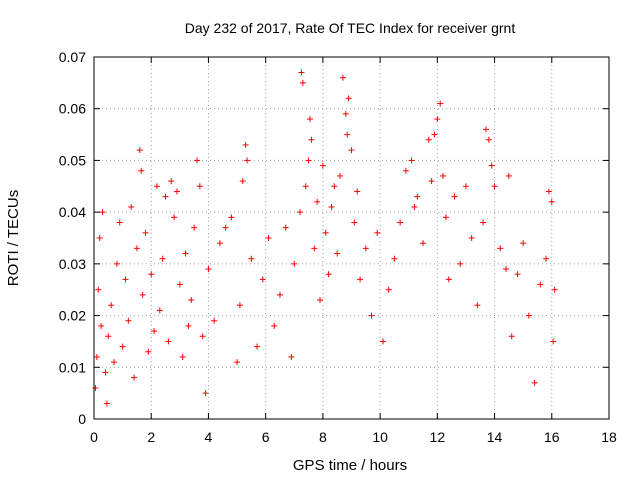 The height and width of the screenshot is (480, 640). What do you see at coordinates (350, 465) in the screenshot?
I see `x-axis-title: GPS time / hours` at bounding box center [350, 465].